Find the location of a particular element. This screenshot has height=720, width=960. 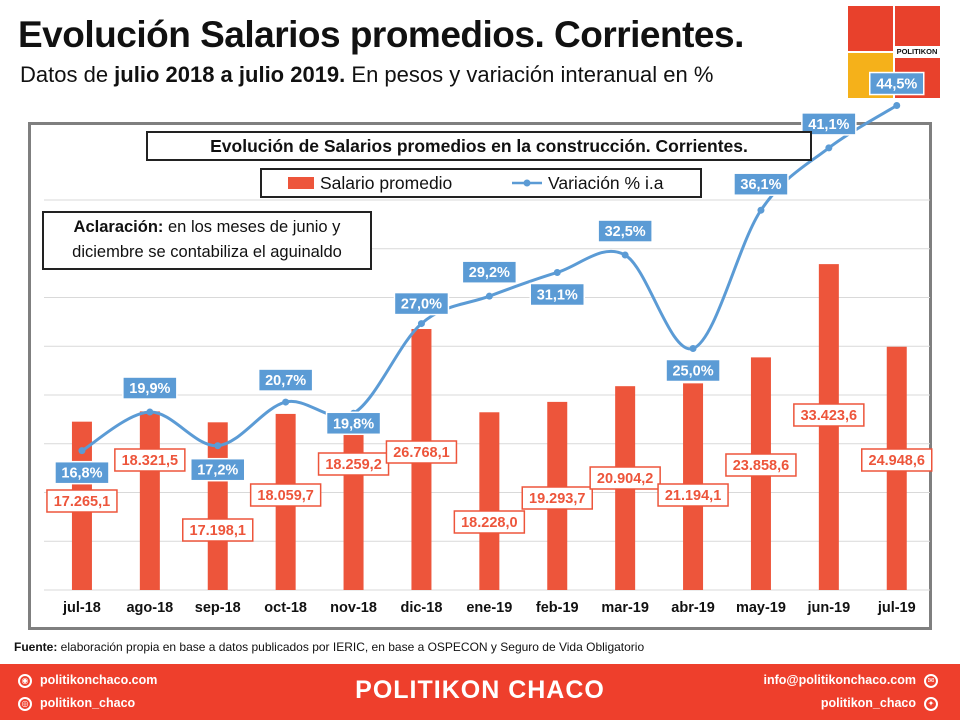

bar-label-may-19-box is located at coordinates (761, 465).